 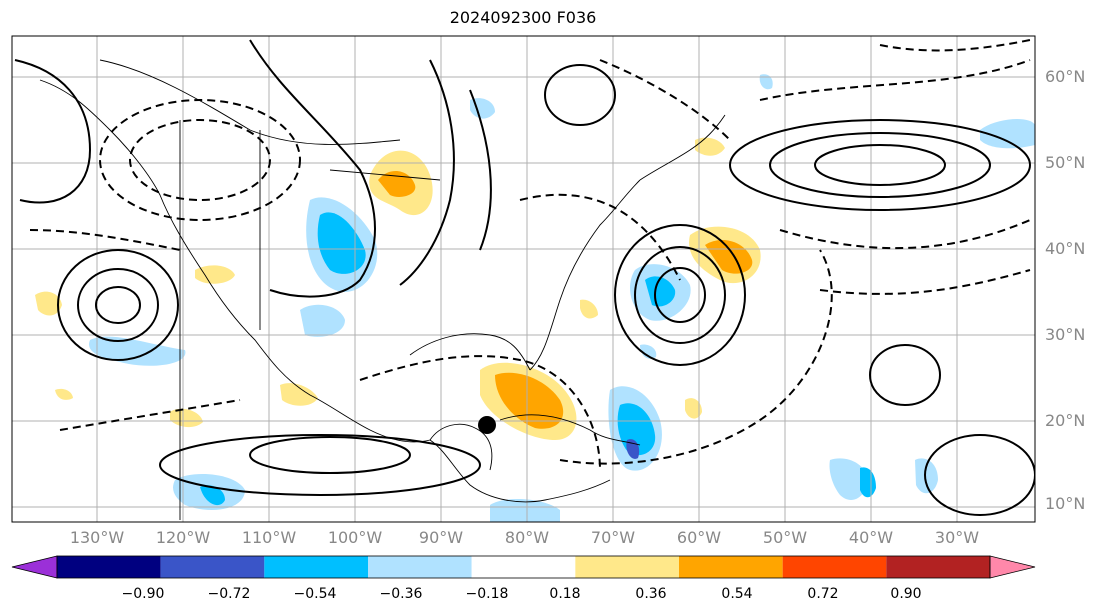 What do you see at coordinates (143, 594) in the screenshot?
I see `colorbar-tick-label: −0.90` at bounding box center [143, 594].